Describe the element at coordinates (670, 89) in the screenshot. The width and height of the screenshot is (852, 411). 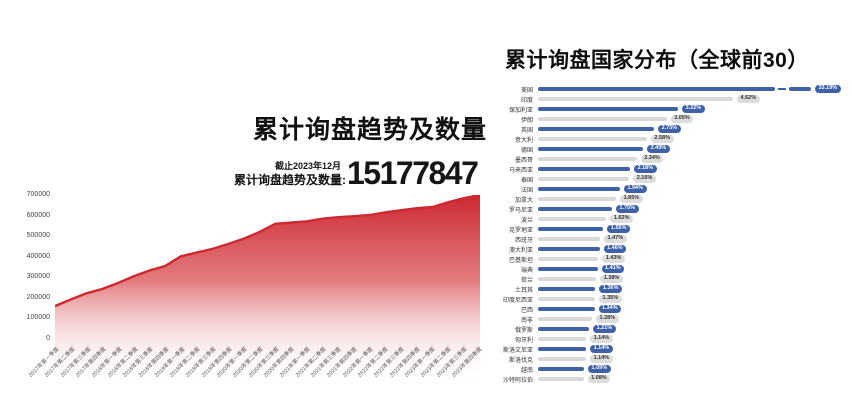
I see `bar-row: 美国 33.19%` at that location.